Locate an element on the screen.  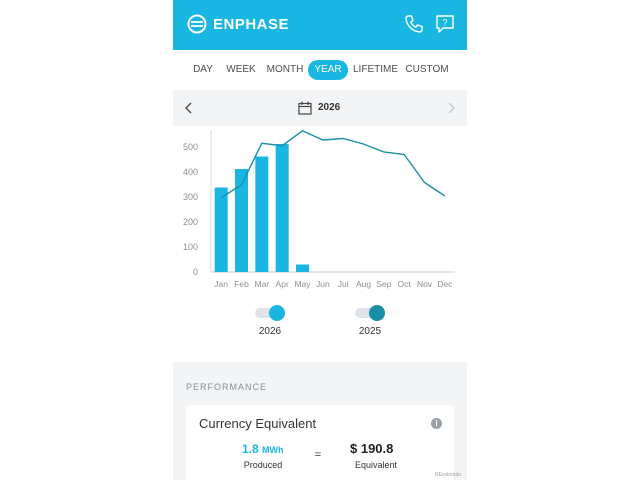
brand-logo: ENPHASE is located at coordinates (238, 24).